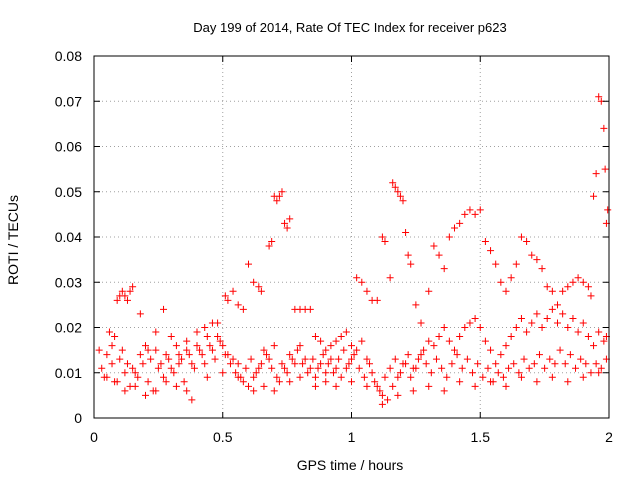  What do you see at coordinates (68, 237) in the screenshot?
I see `y-tick-label: 0.04` at bounding box center [68, 237].